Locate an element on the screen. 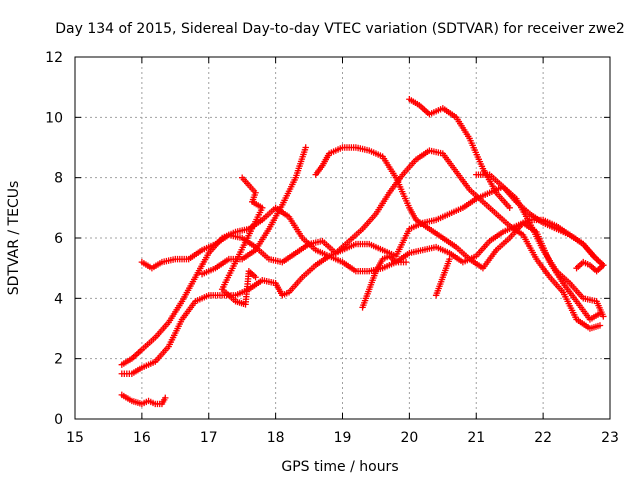 The image size is (640, 480). y-tick-label: 2 is located at coordinates (58, 360).